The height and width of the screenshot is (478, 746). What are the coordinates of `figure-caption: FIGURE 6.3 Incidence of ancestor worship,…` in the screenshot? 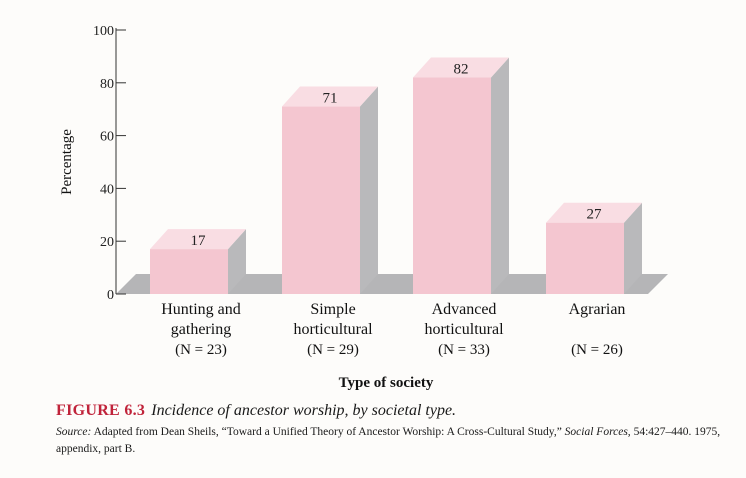 It's located at (396, 429).